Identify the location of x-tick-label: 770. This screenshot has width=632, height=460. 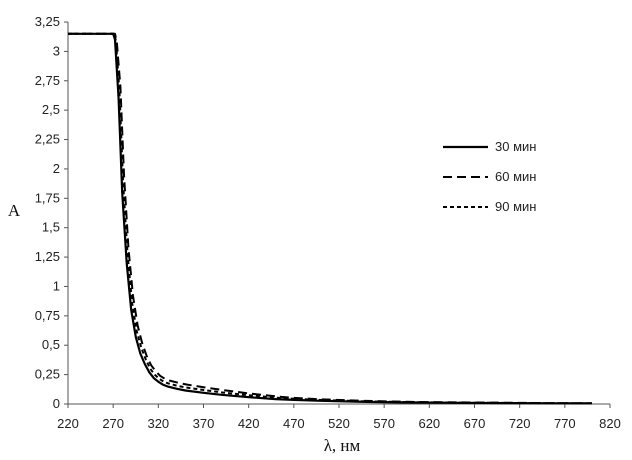
(565, 423).